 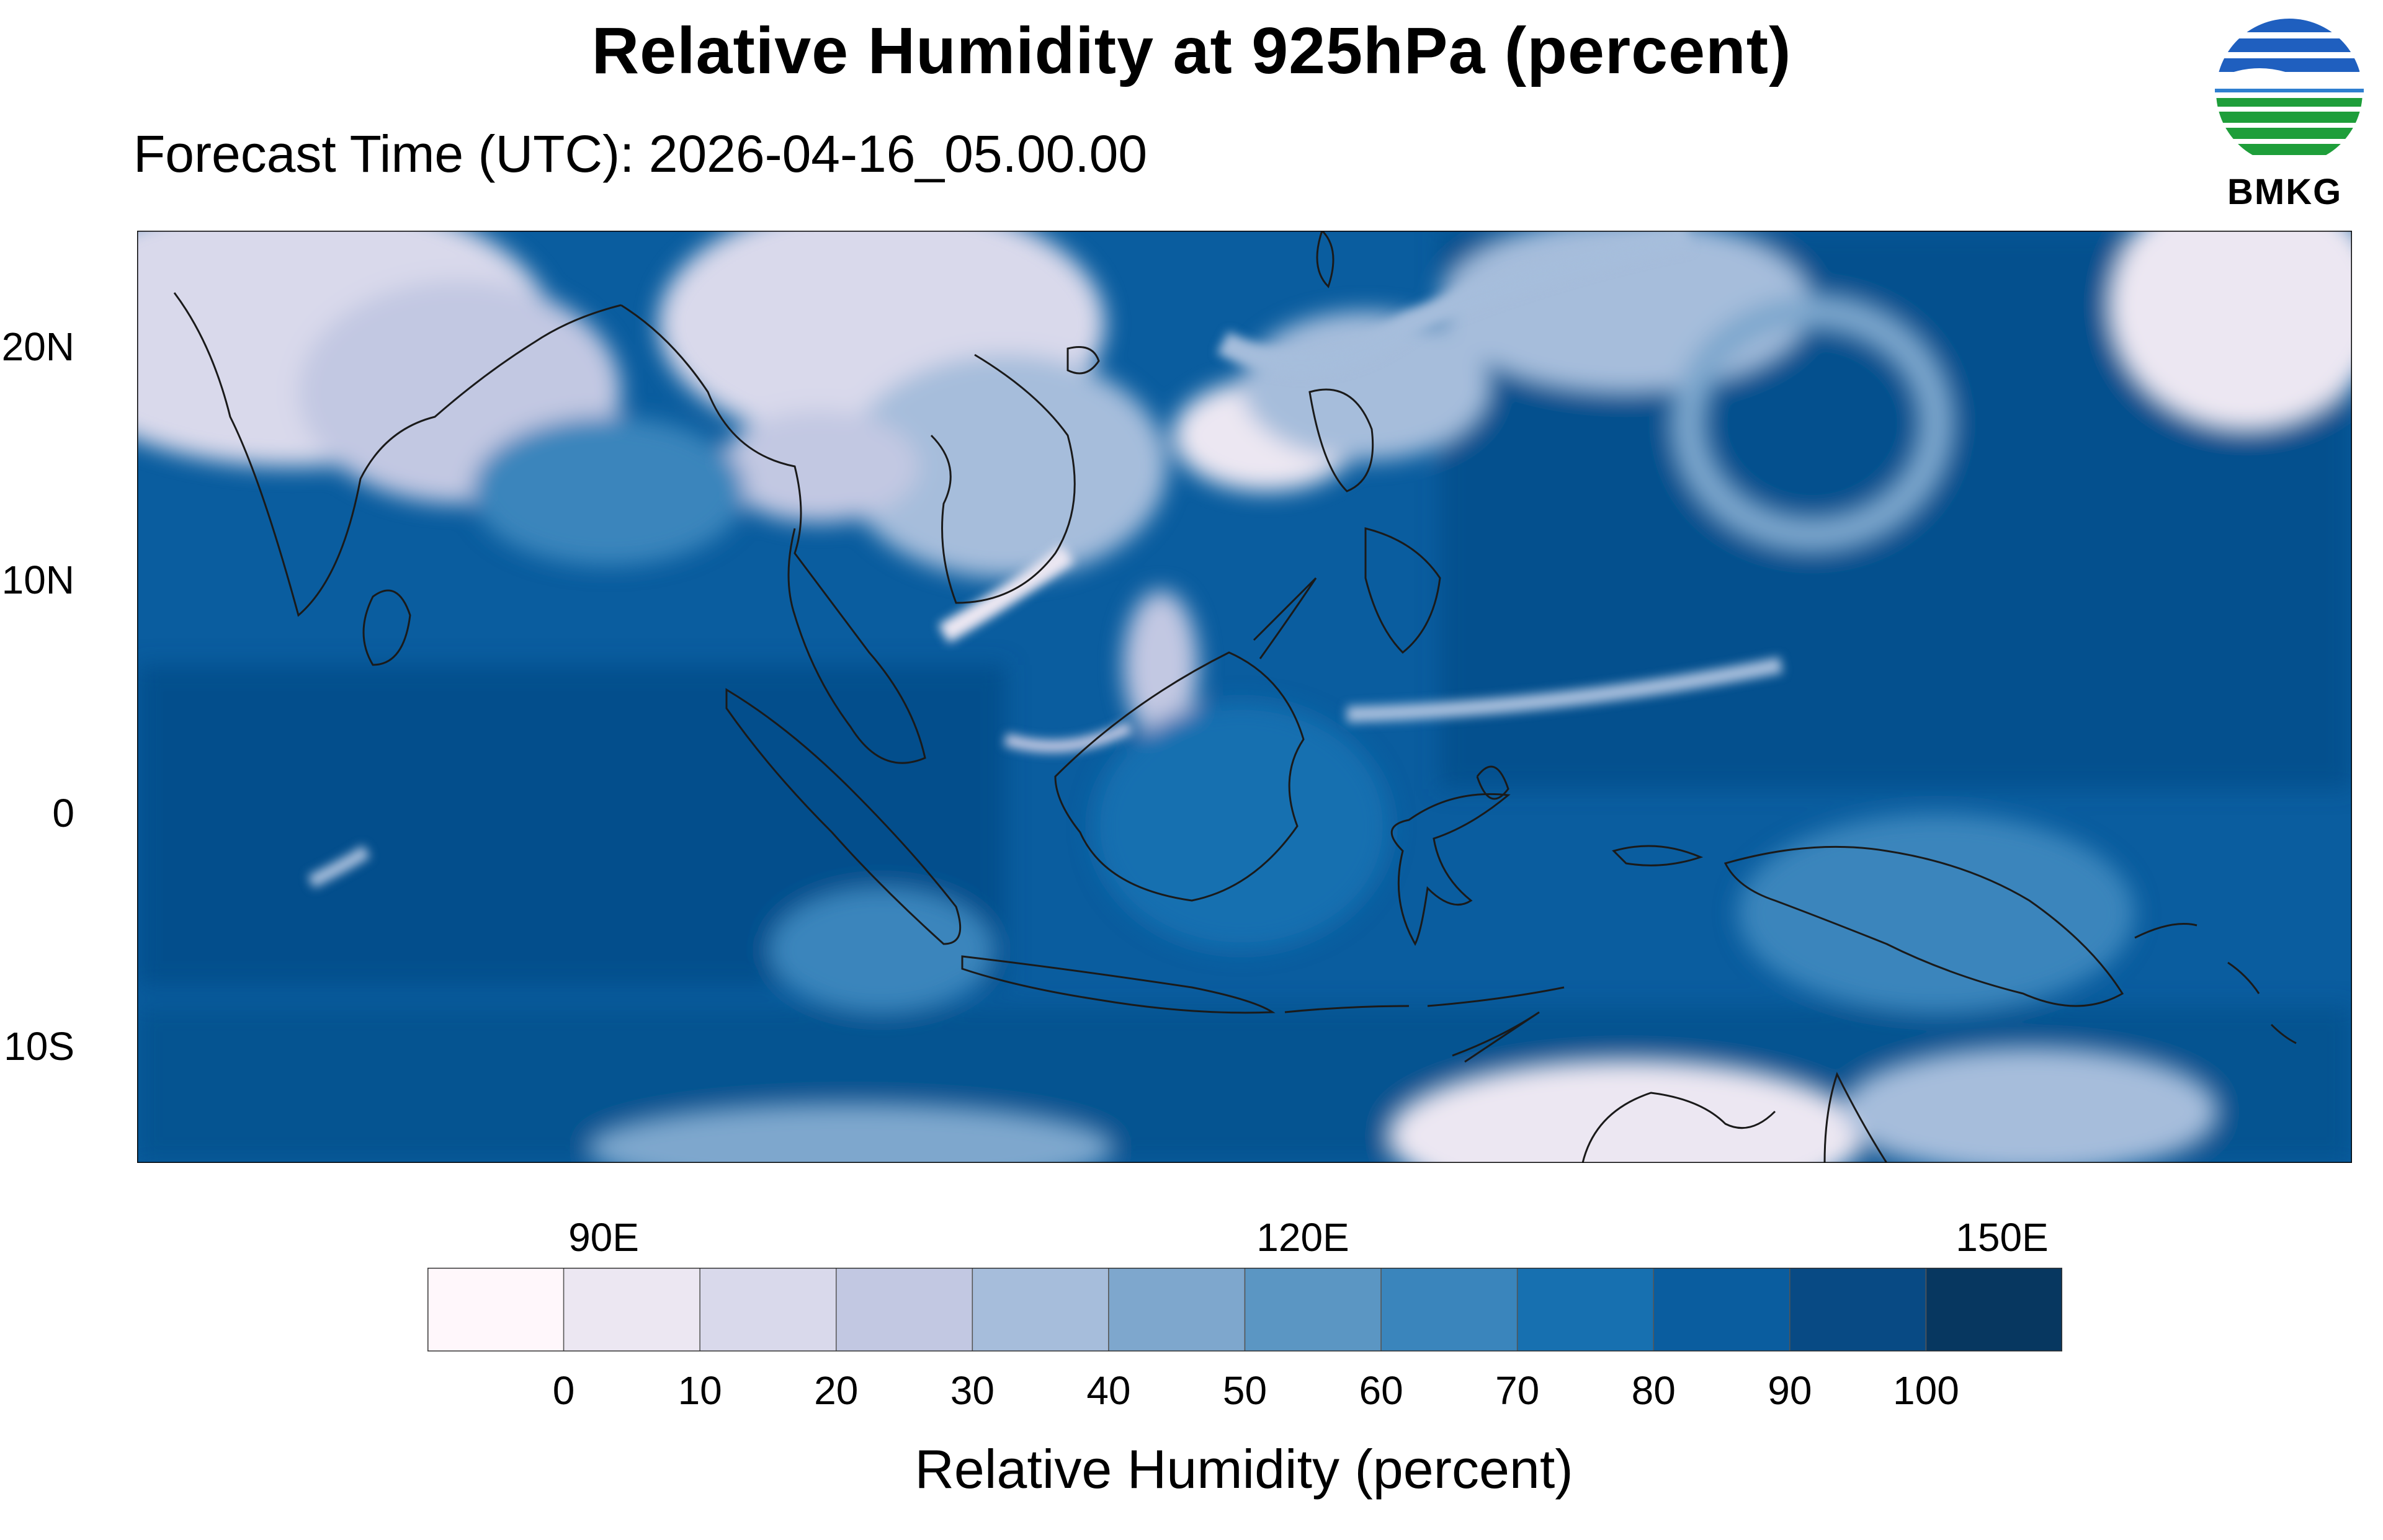 I want to click on lon-label-150e: 150E, so click(x=2002, y=1237).